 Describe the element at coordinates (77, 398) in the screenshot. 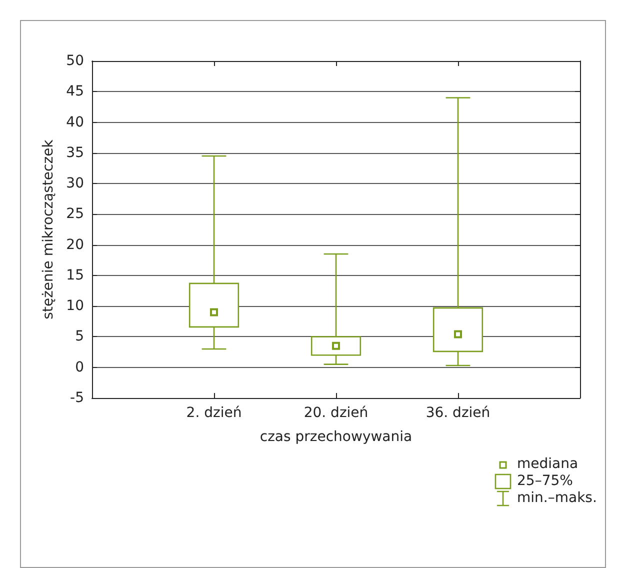

I see `y-tick-label: -5` at that location.